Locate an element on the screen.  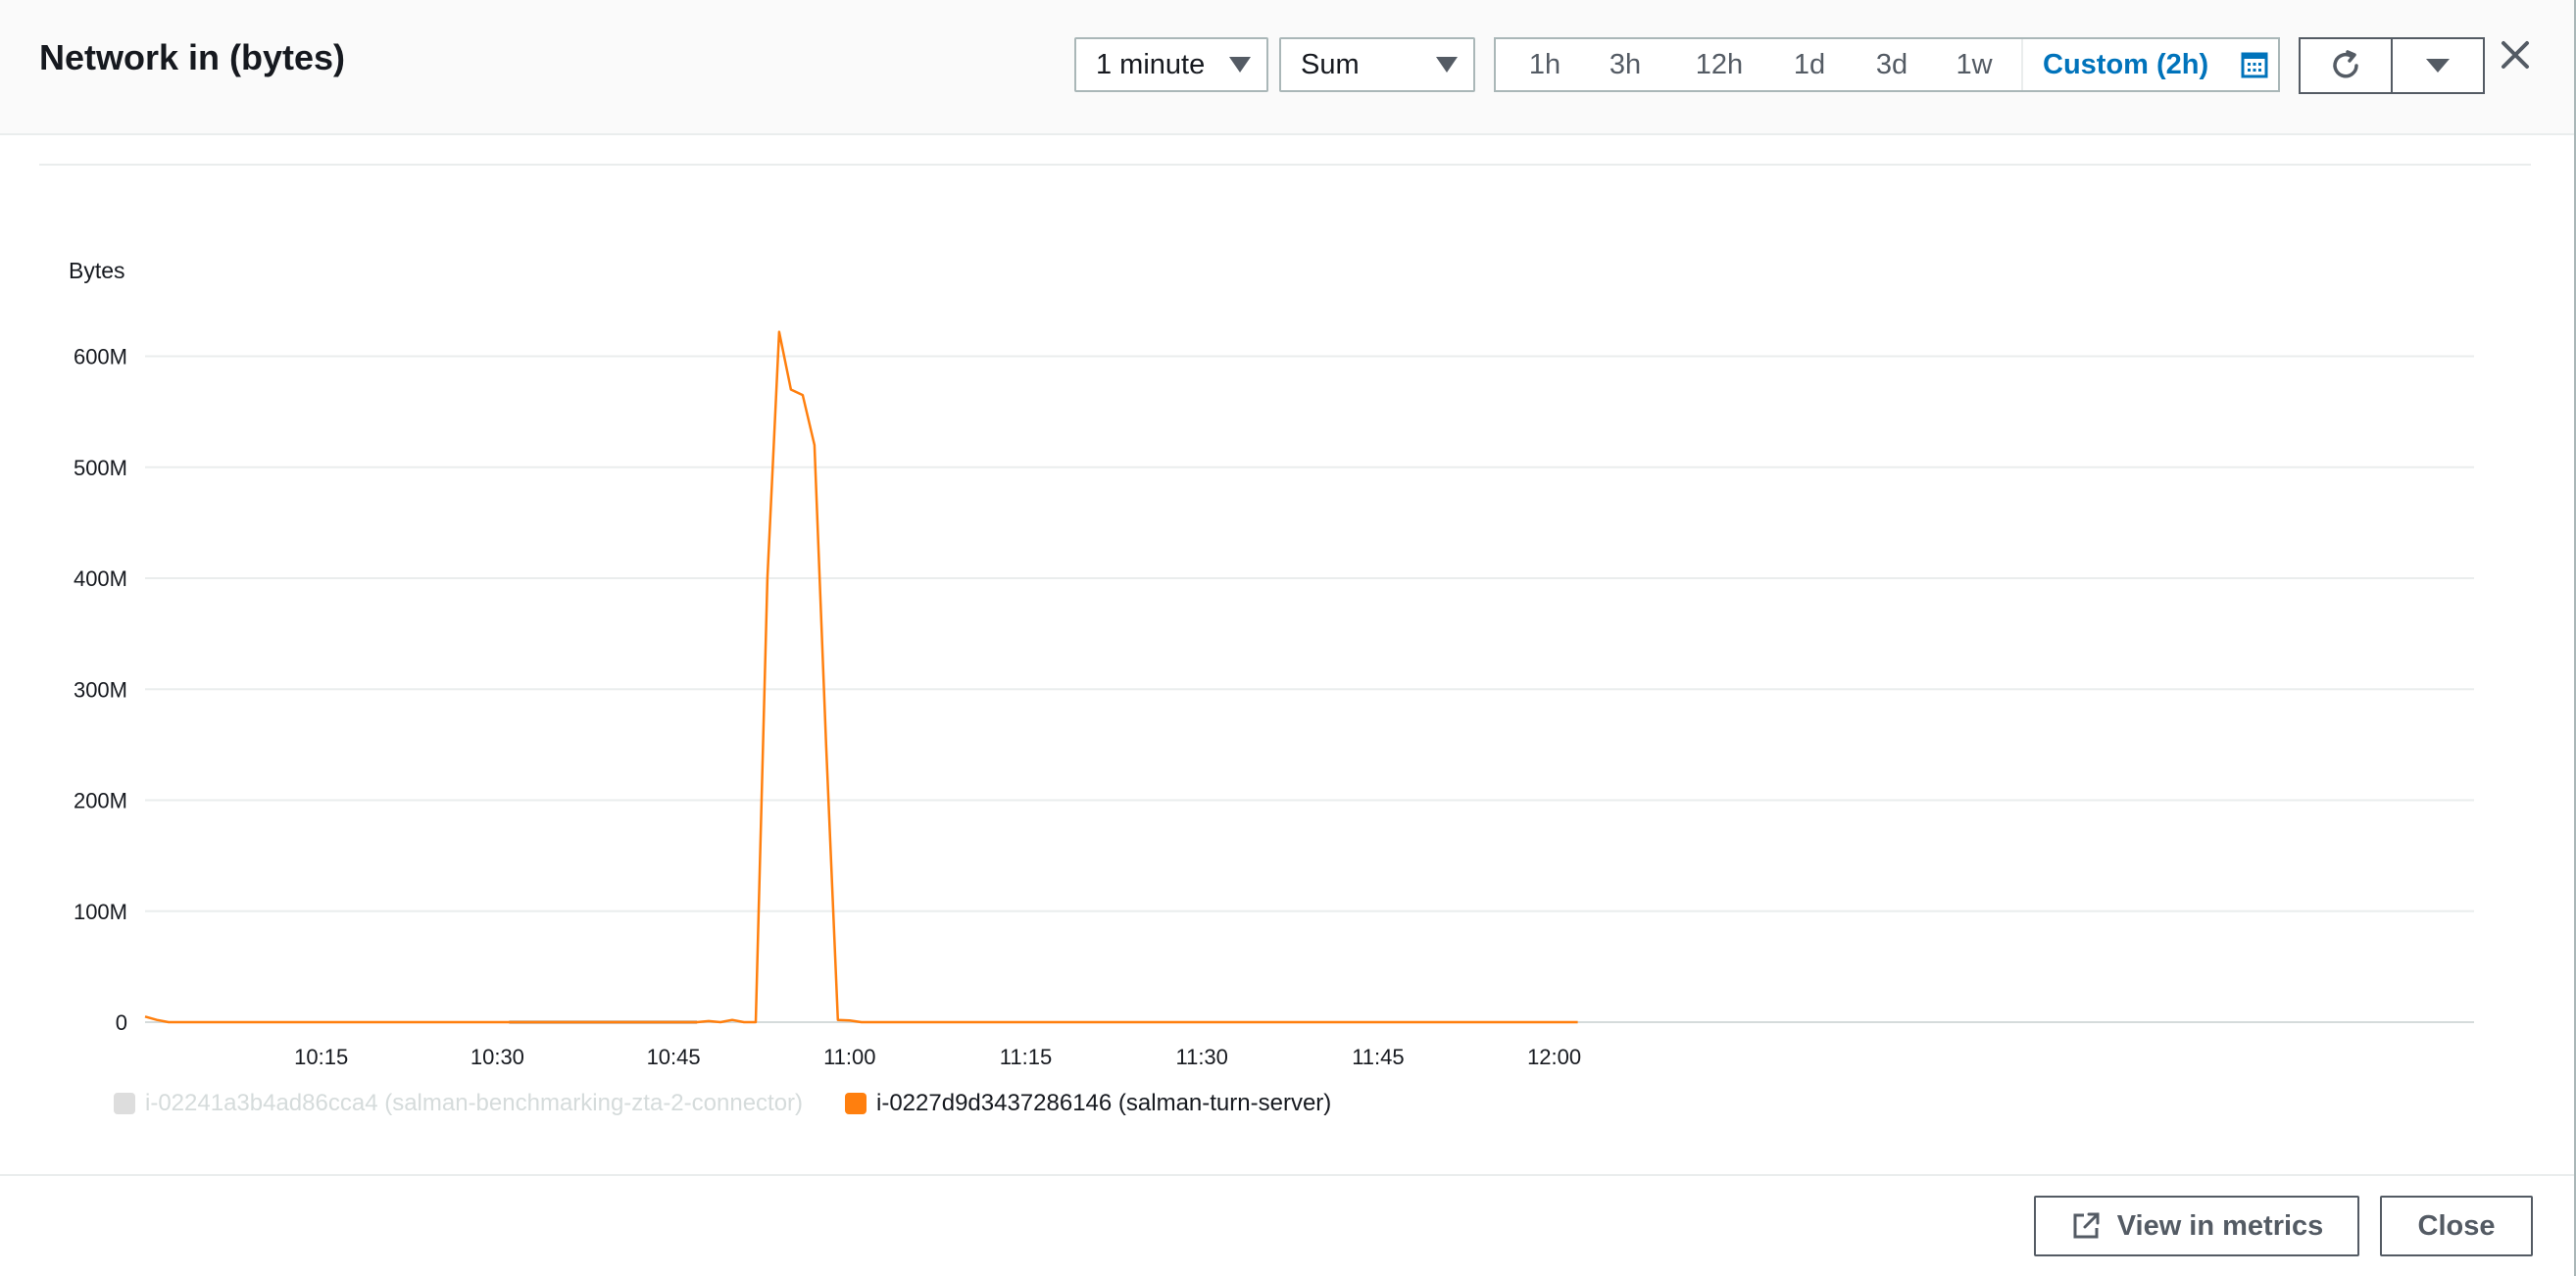
x-tick-label: 10:15 is located at coordinates (321, 1057).